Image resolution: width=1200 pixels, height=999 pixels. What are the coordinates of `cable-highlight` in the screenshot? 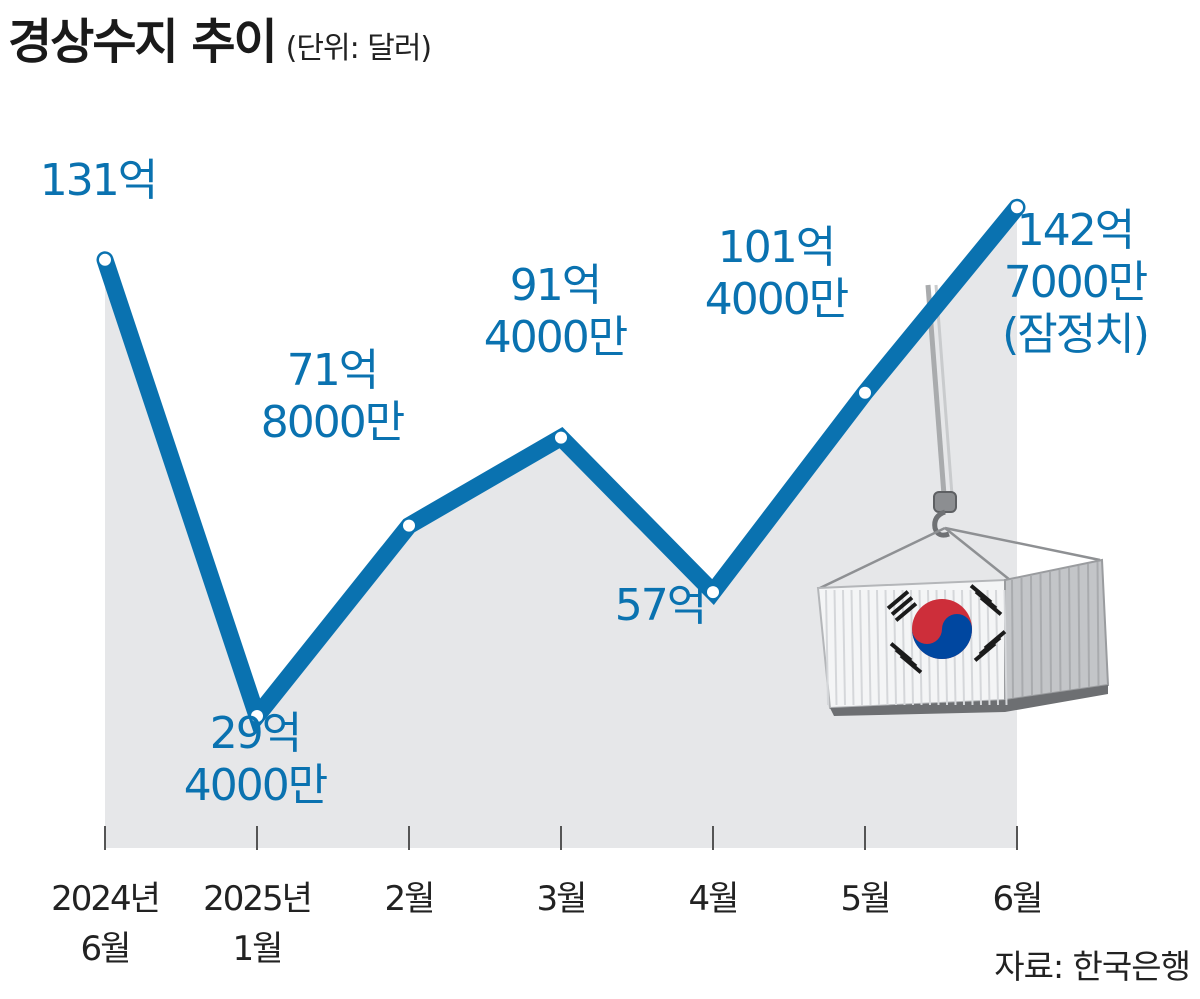 It's located at (944, 390).